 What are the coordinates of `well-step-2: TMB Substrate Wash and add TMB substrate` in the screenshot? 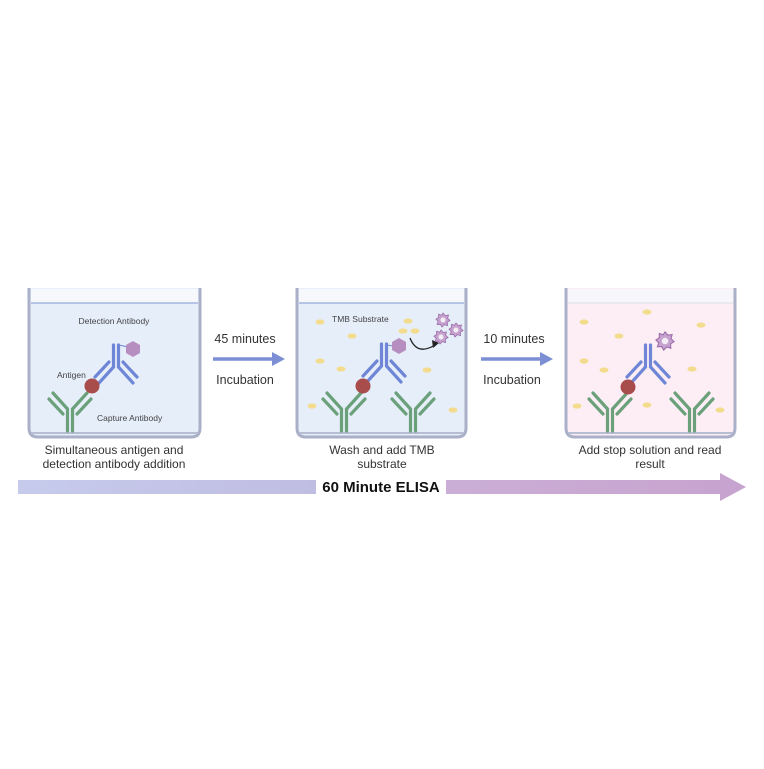 It's located at (381, 379).